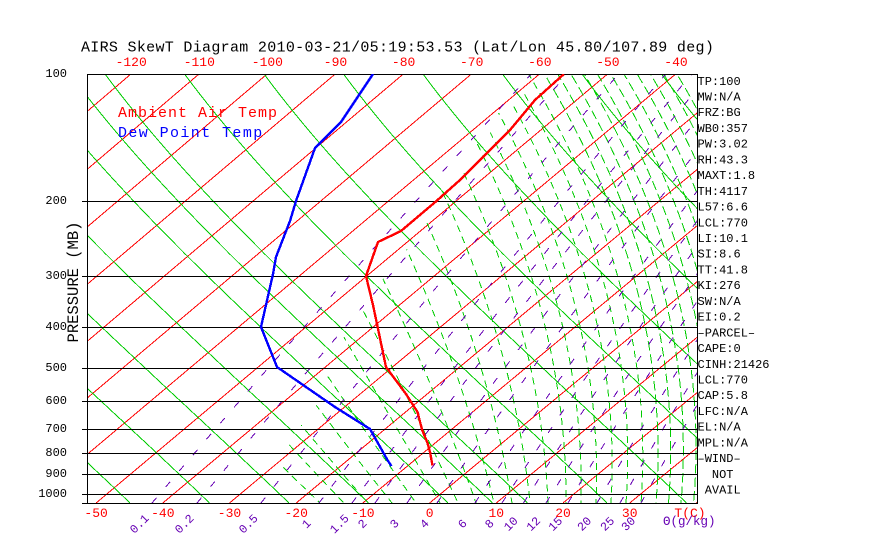 This screenshot has height=560, width=870. What do you see at coordinates (56, 429) in the screenshot?
I see `svg-text: 700` at bounding box center [56, 429].